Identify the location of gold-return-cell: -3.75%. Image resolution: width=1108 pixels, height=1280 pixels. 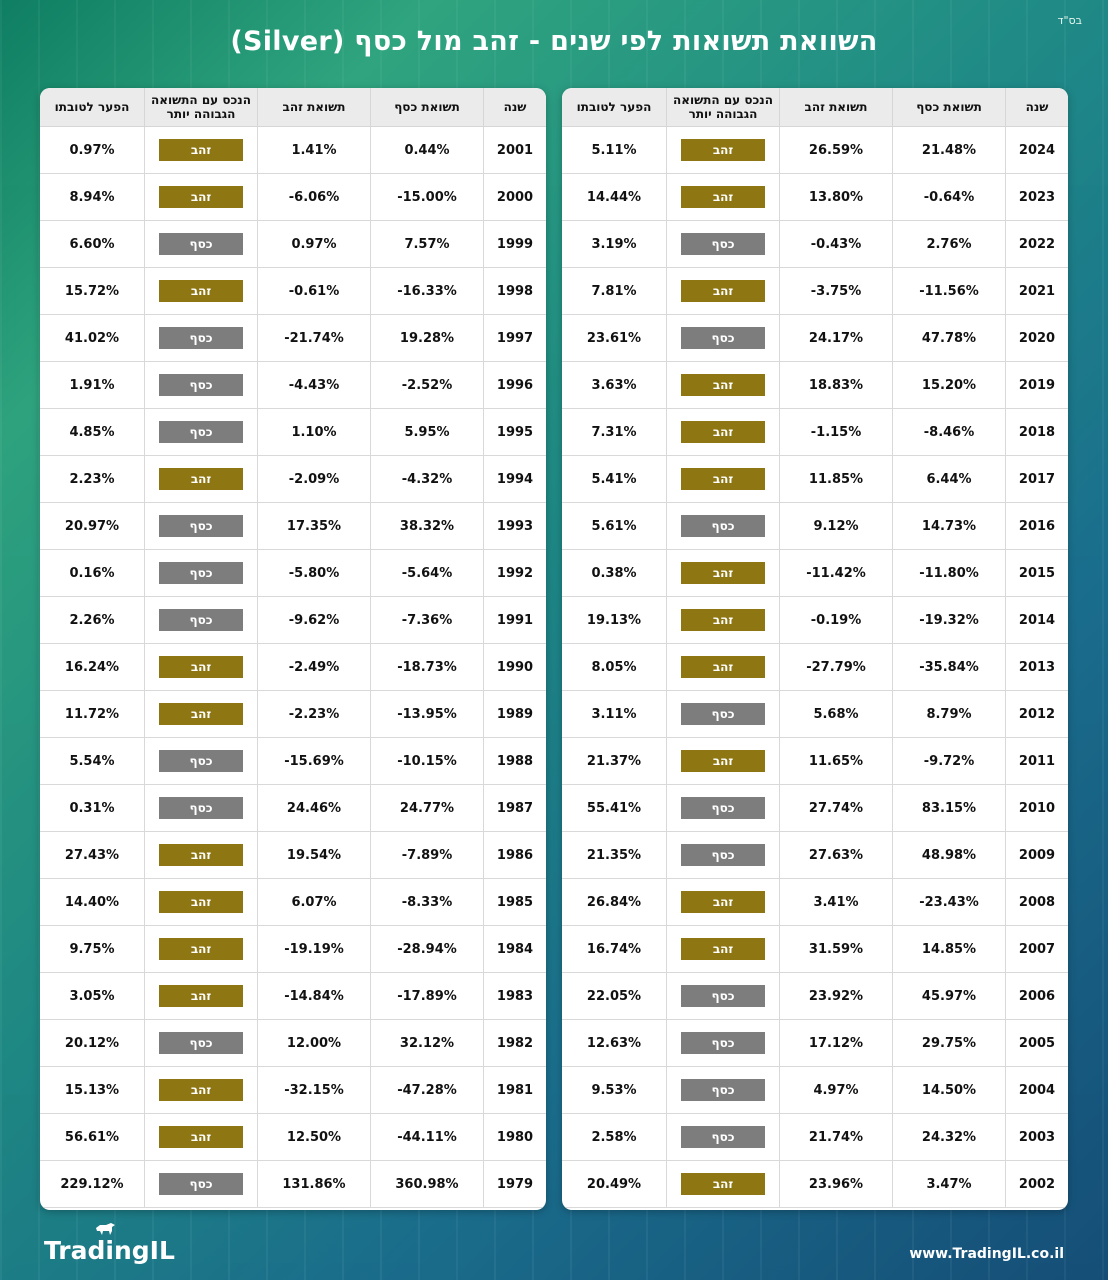
(835, 291).